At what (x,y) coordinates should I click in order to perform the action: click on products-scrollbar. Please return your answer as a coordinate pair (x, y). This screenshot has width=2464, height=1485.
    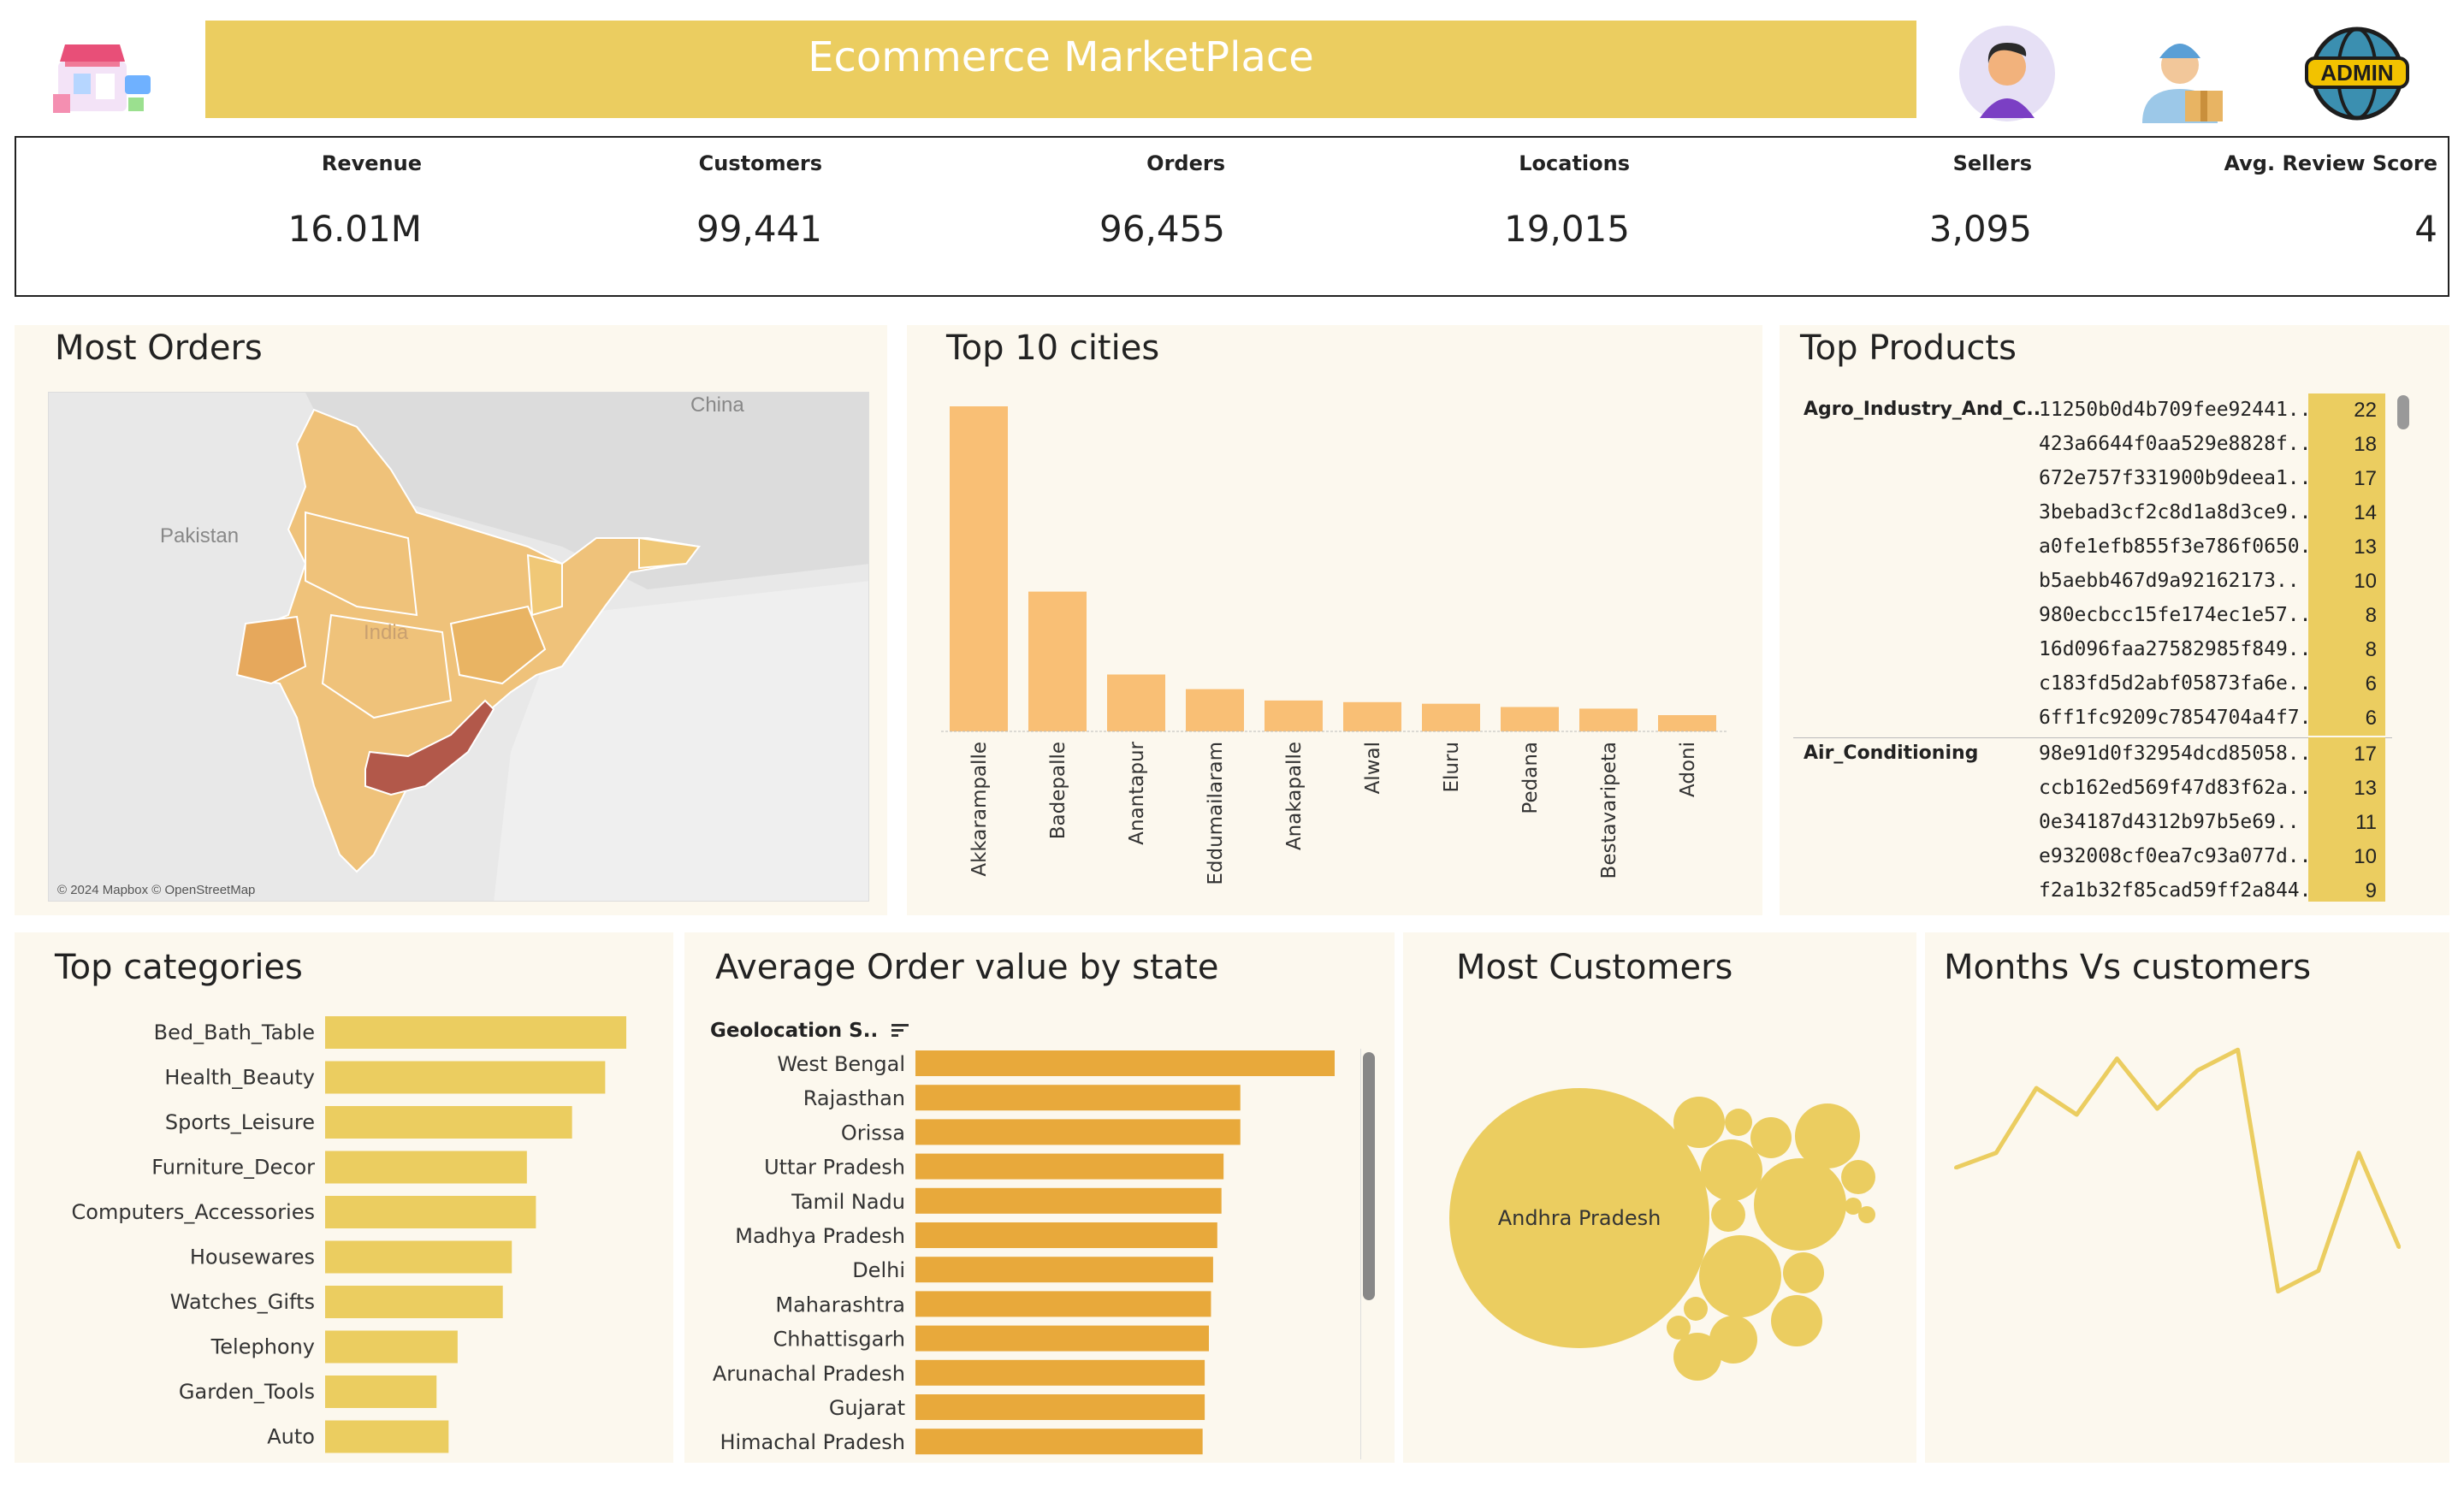
    Looking at the image, I should click on (2403, 647).